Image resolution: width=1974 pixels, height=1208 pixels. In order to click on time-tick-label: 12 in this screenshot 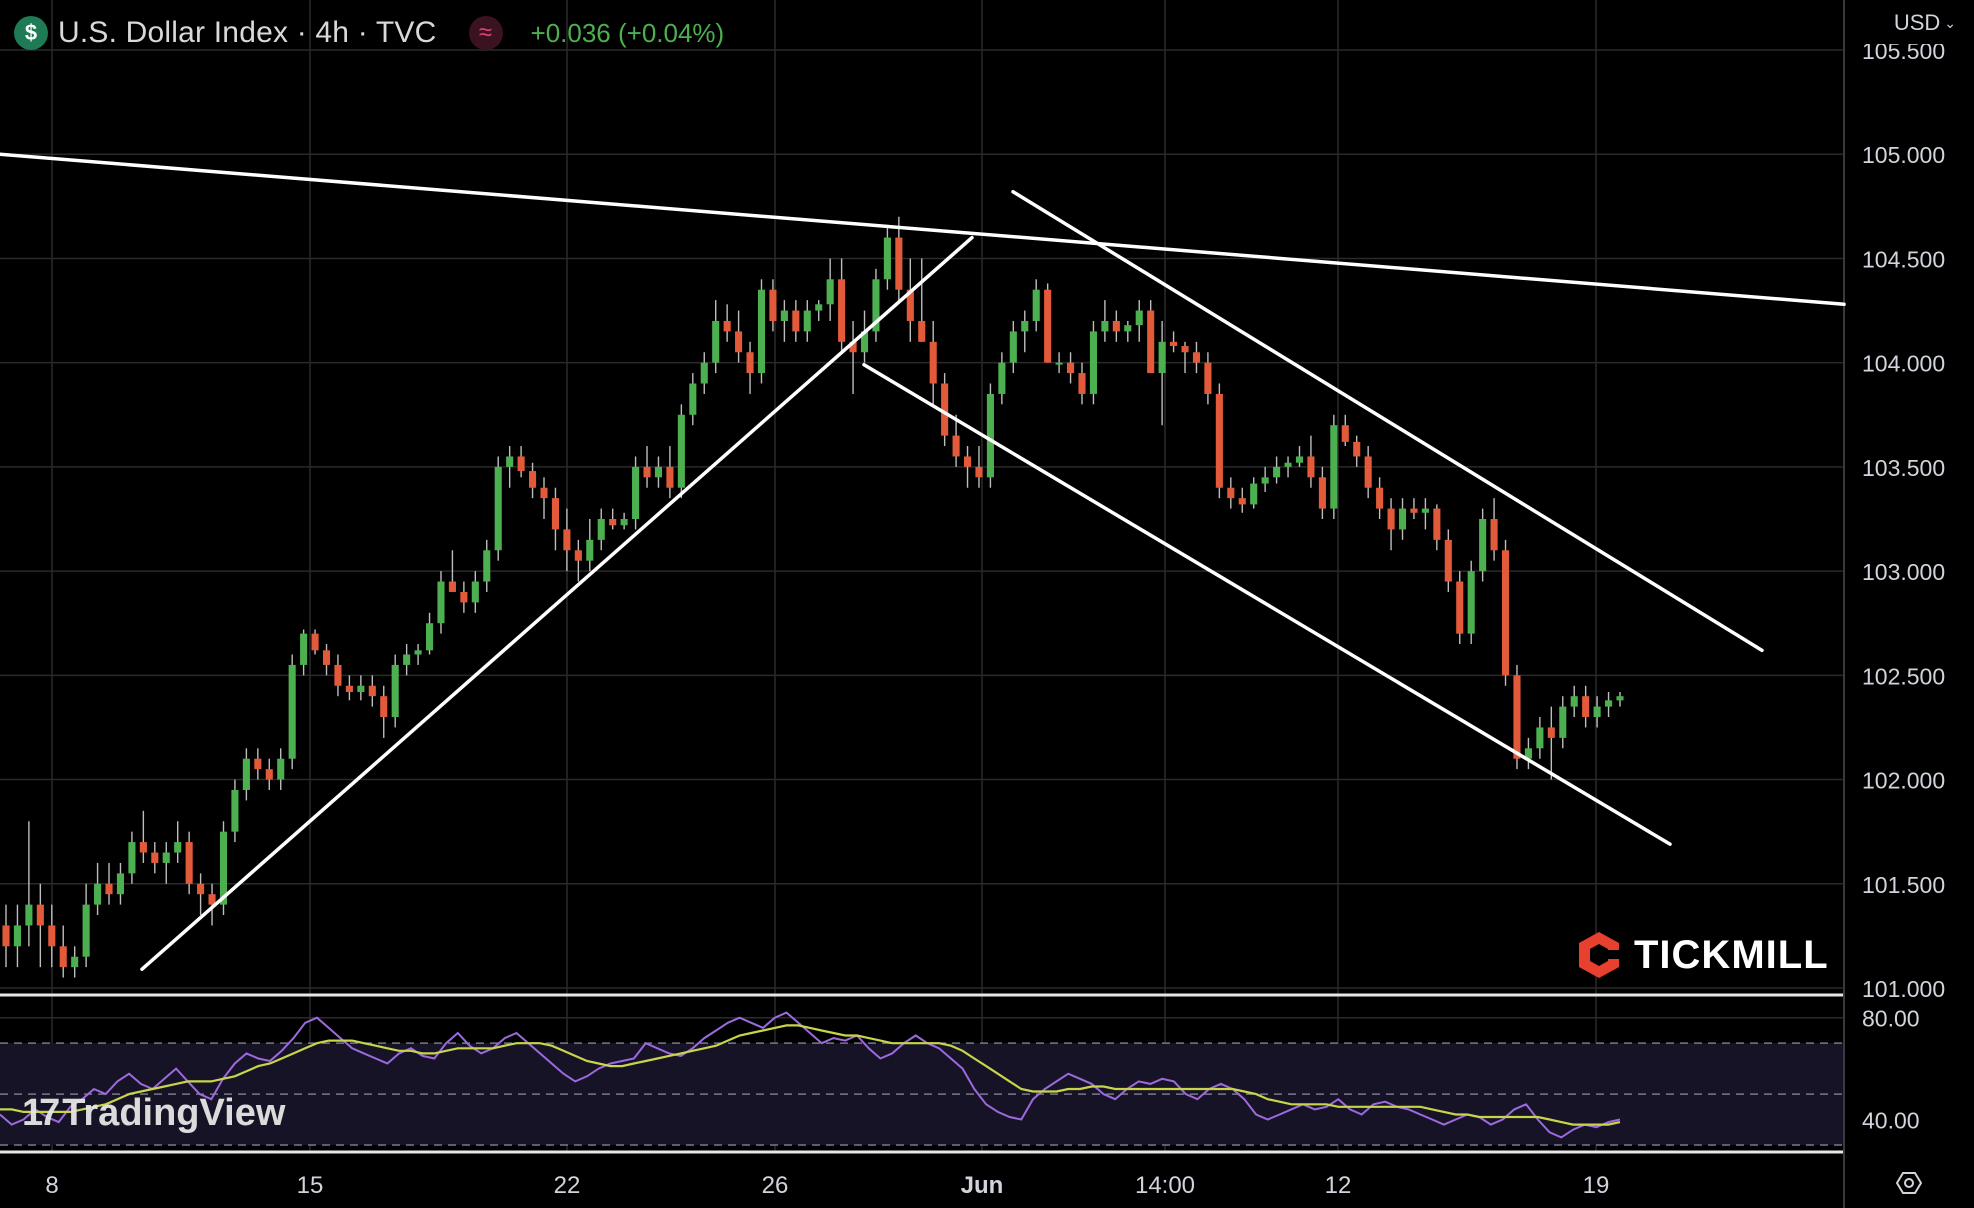, I will do `click(1338, 1185)`.